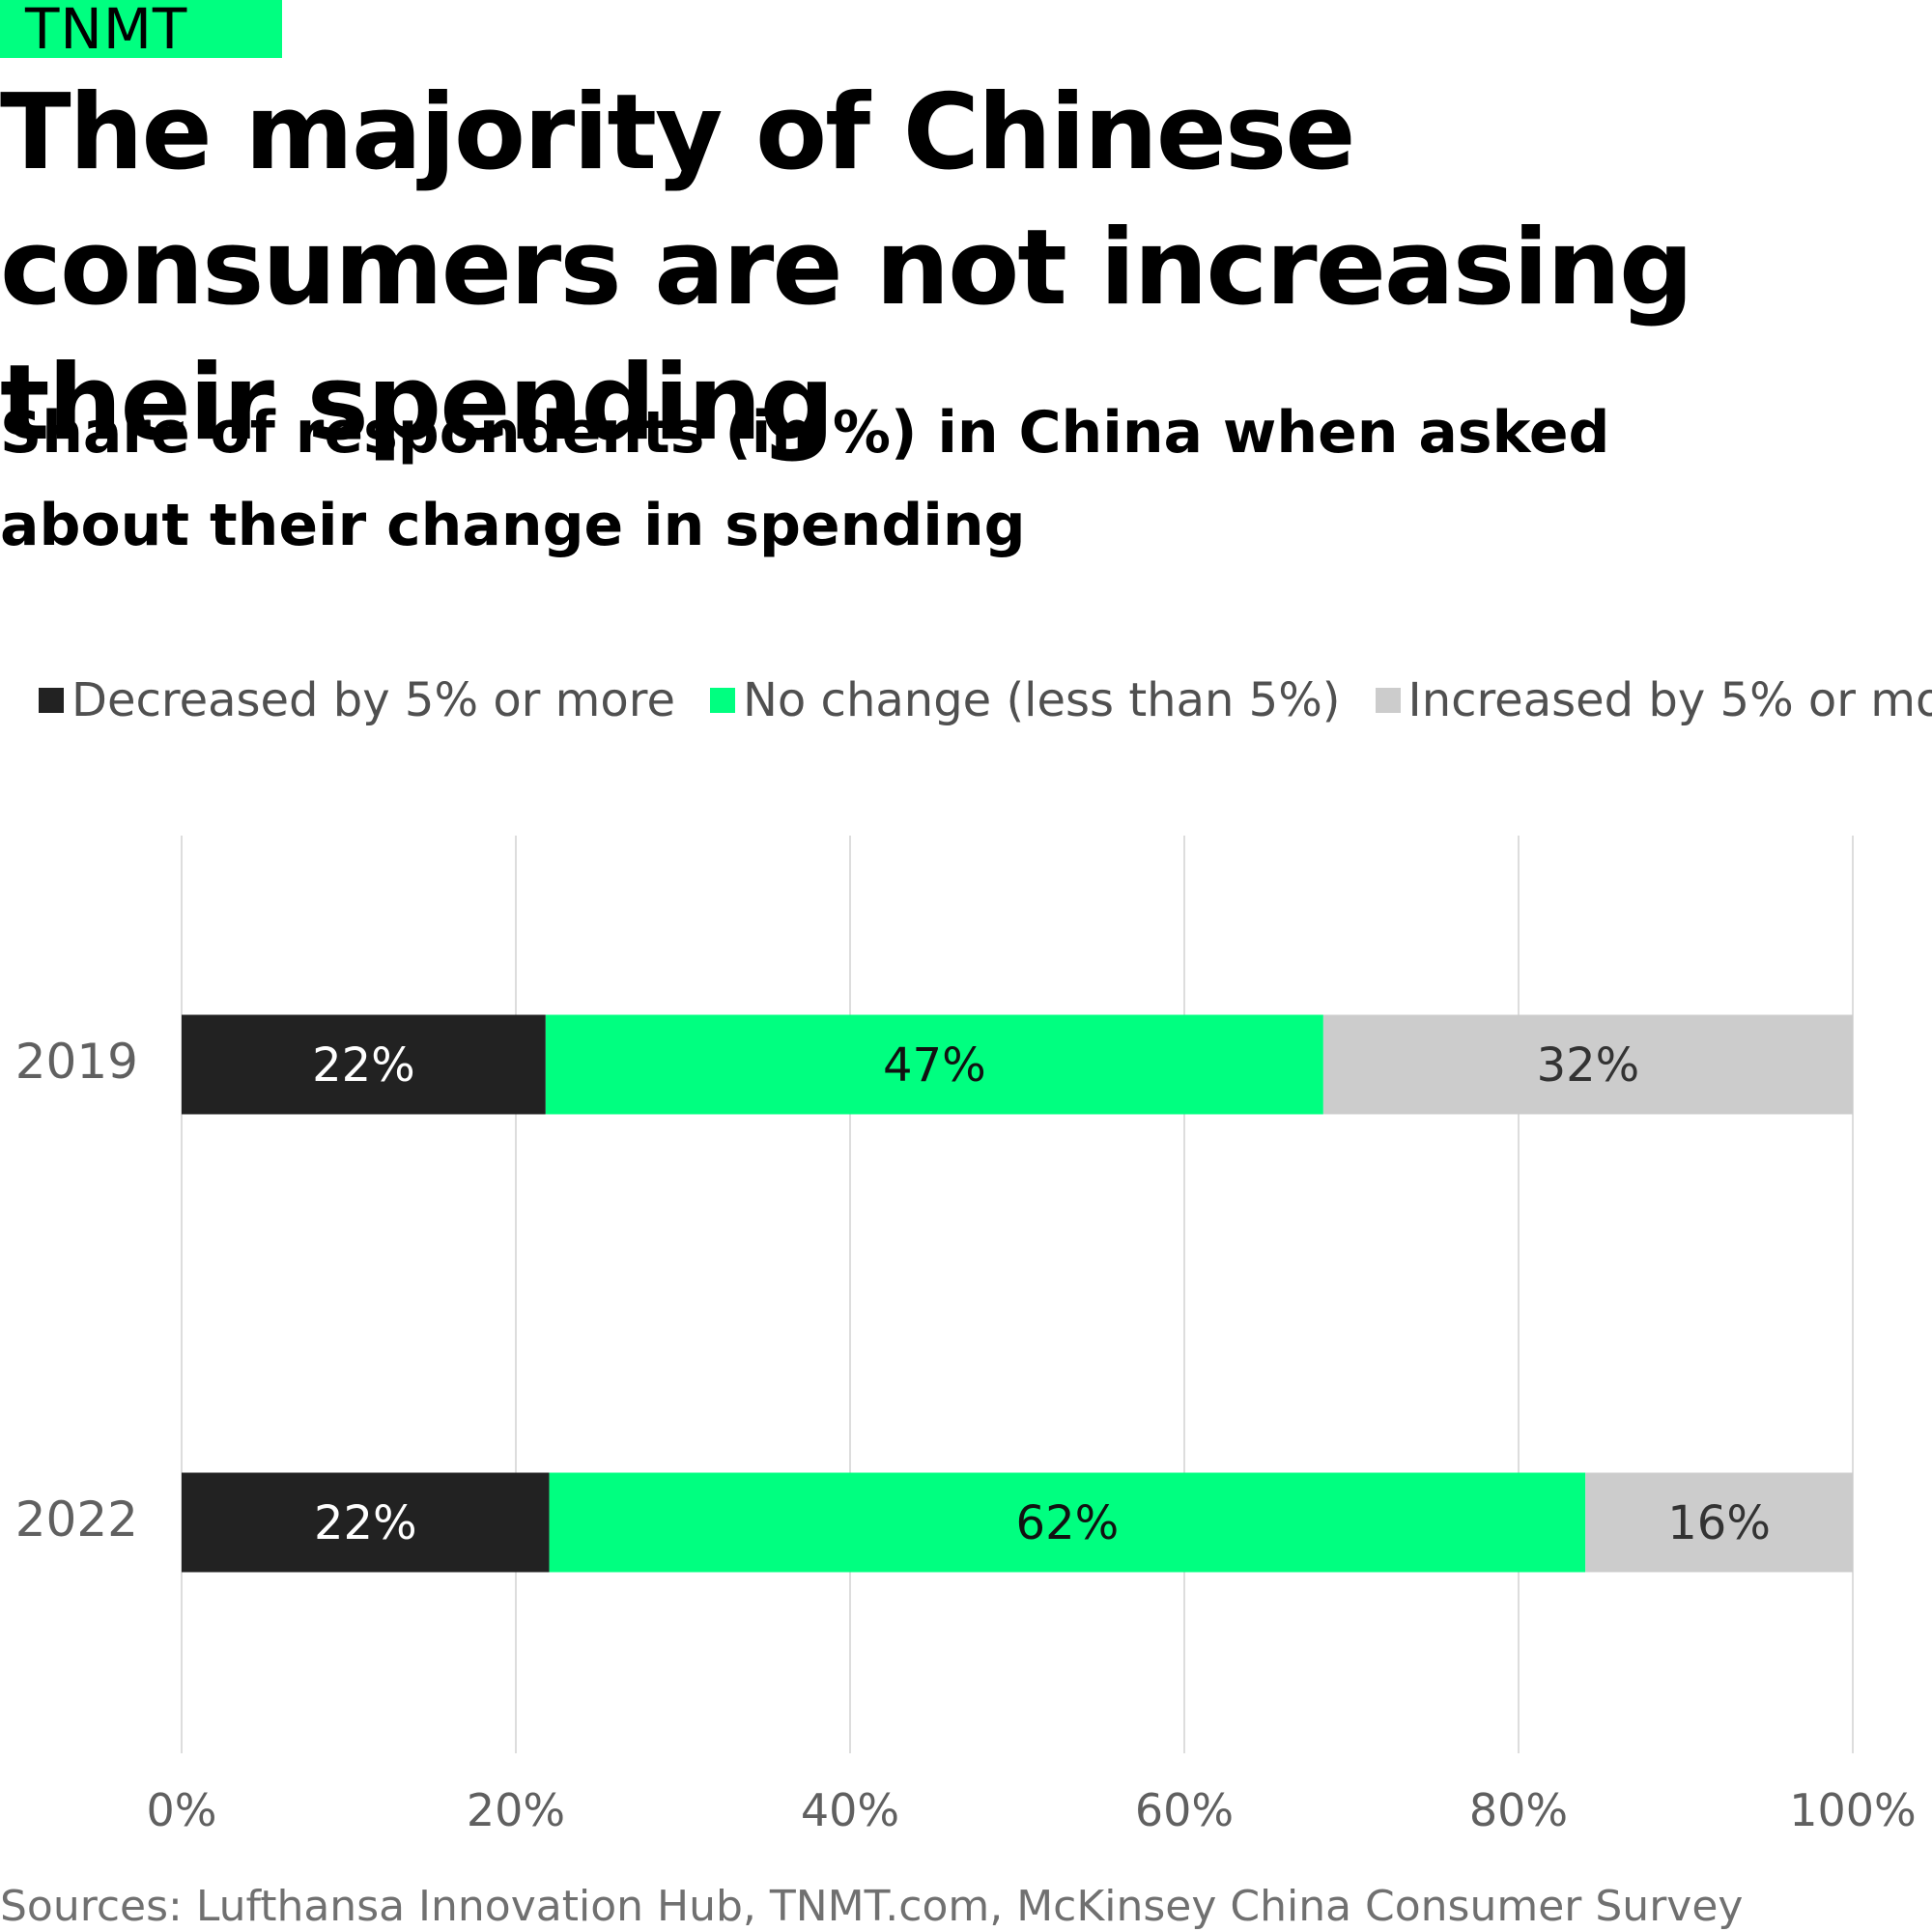  I want to click on legend-item-decreased: Decreased by 5% or more, so click(357, 700).